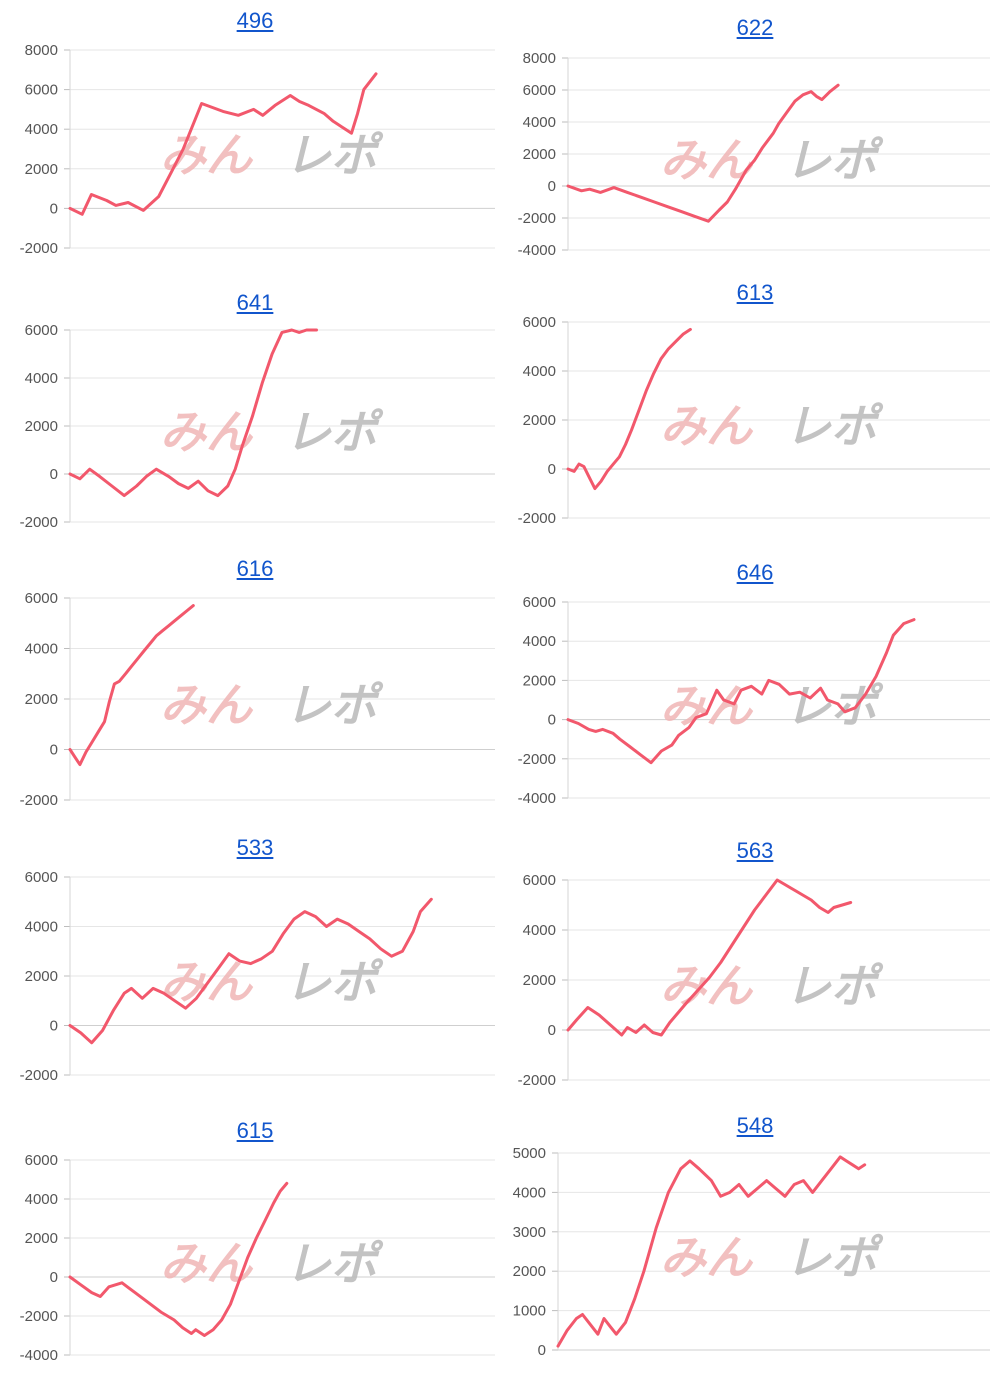  I want to click on y-tick-label: 1000, so click(529, 1311).